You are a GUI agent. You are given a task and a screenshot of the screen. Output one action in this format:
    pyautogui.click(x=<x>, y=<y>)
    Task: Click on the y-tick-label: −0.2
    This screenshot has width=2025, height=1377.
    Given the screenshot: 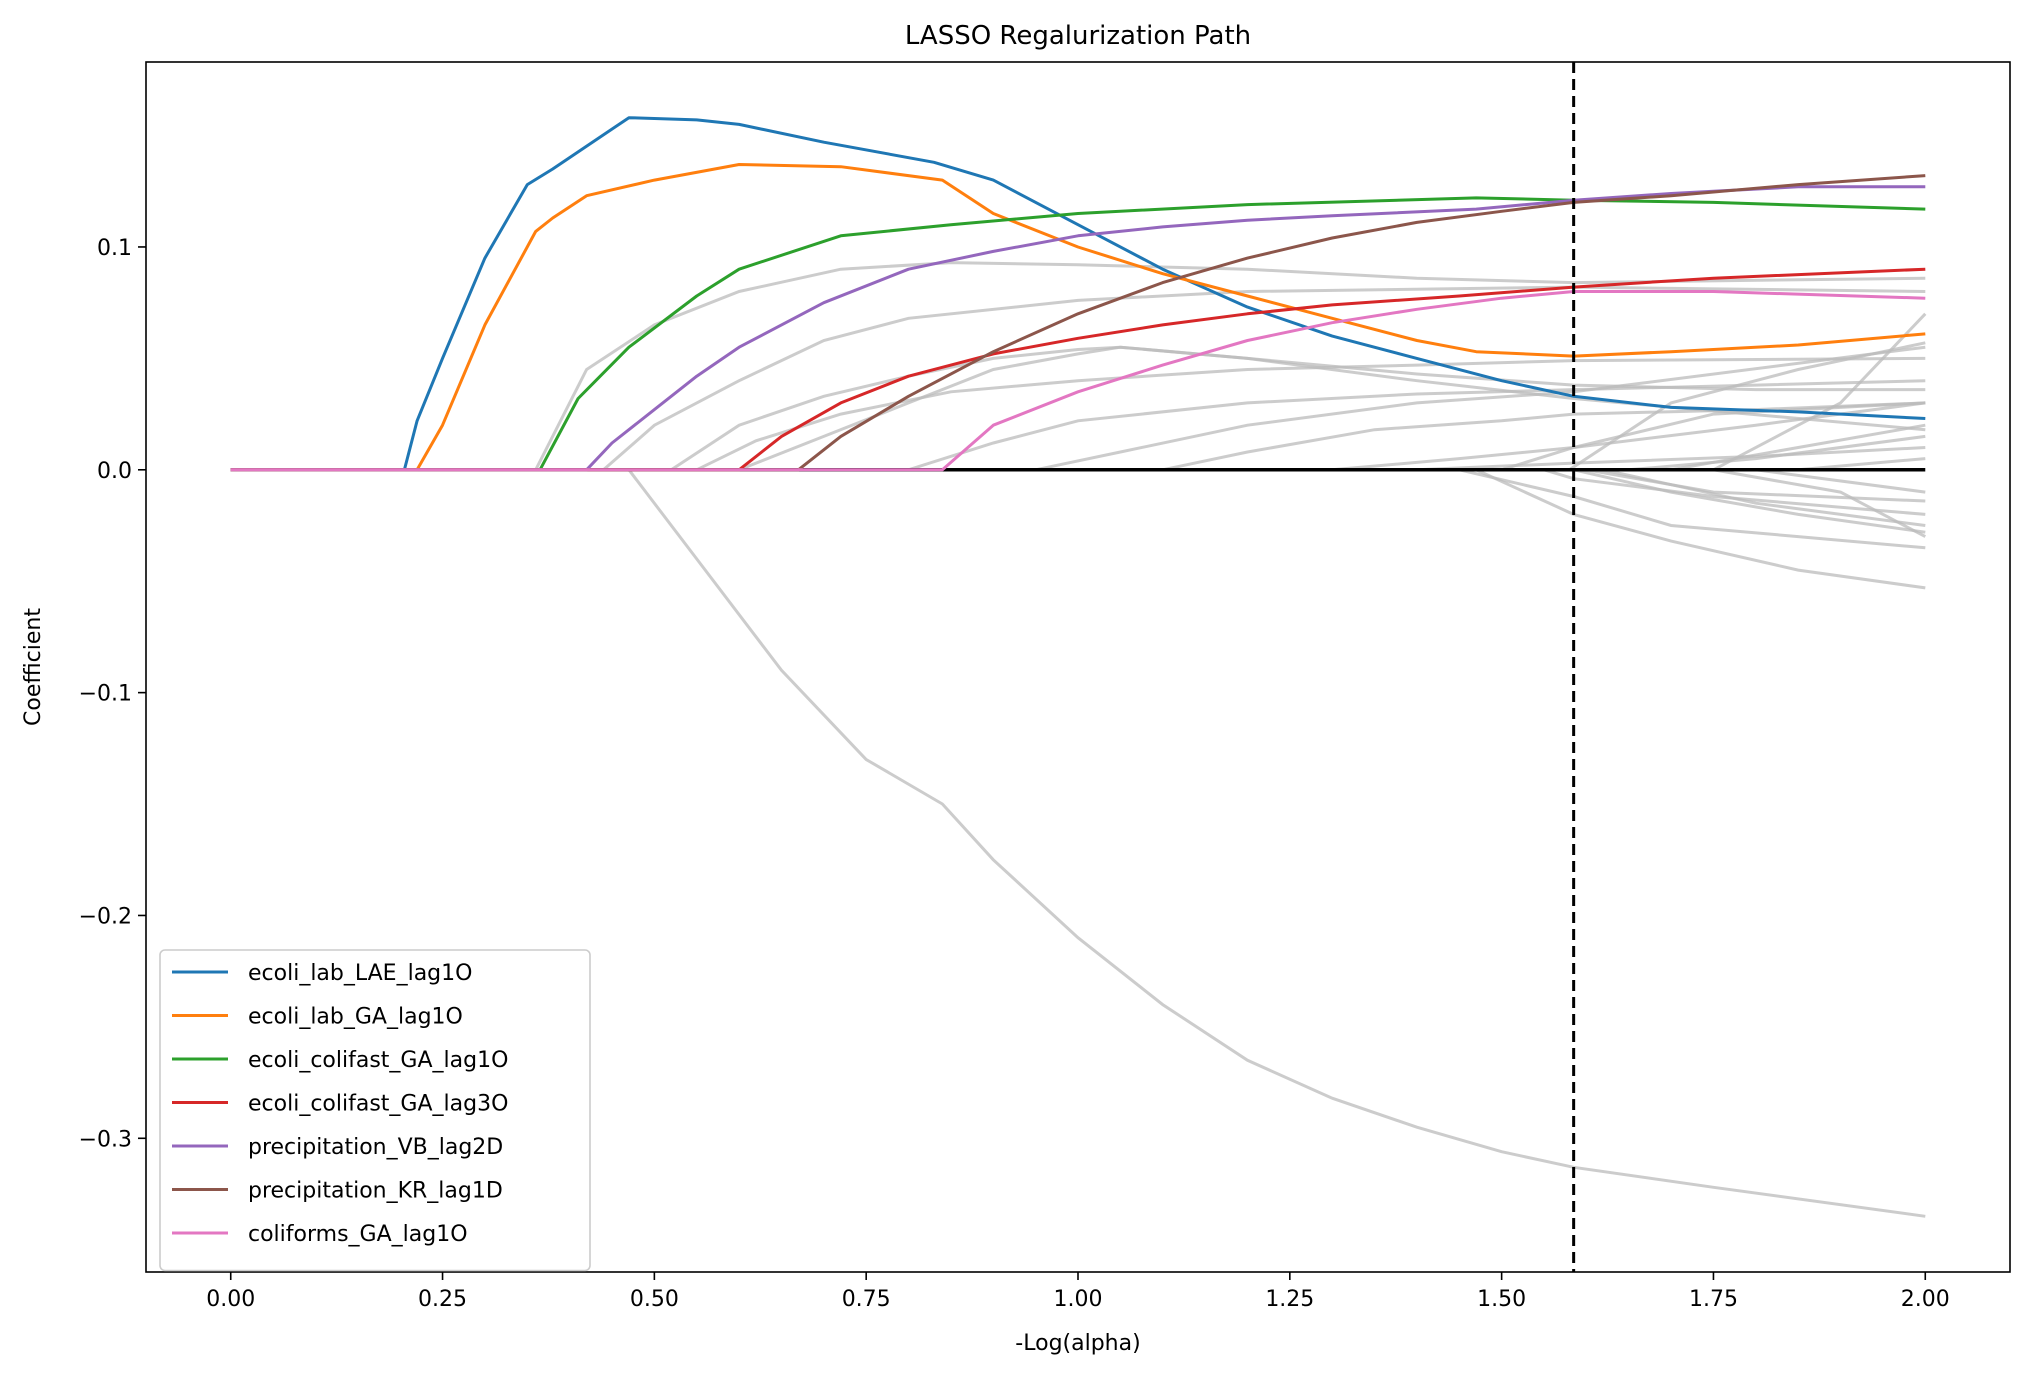 What is the action you would take?
    pyautogui.click(x=105, y=916)
    